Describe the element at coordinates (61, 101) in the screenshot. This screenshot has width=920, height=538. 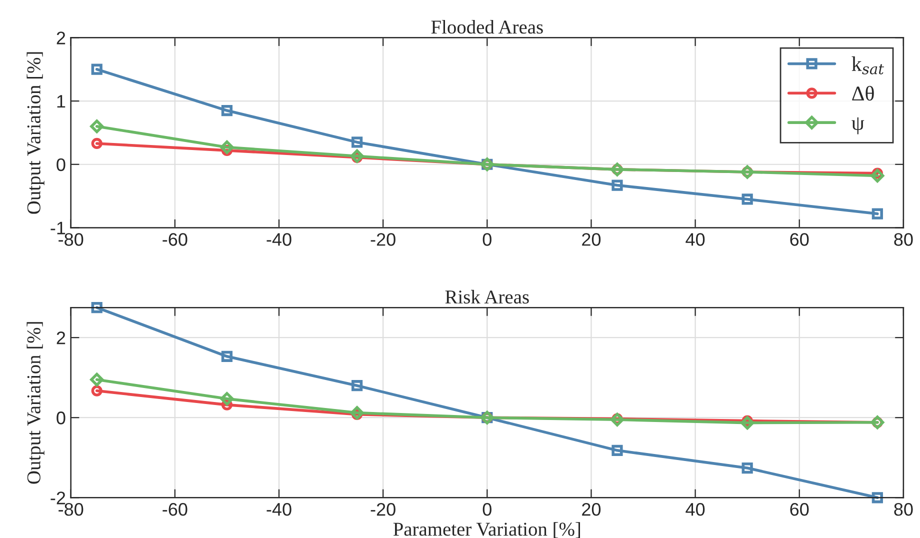
I see `y-tick-label: 1` at that location.